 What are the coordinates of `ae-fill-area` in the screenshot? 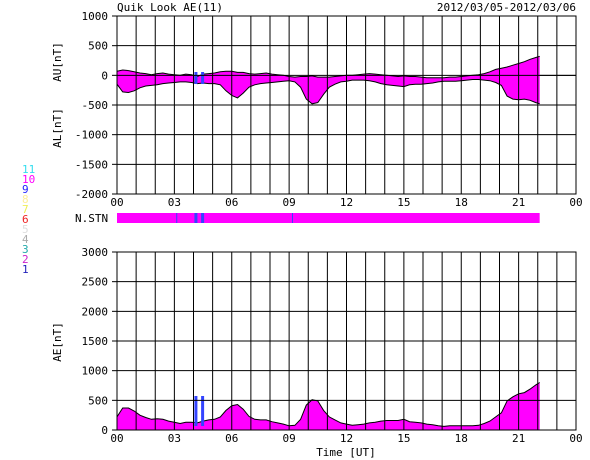 It's located at (328, 406).